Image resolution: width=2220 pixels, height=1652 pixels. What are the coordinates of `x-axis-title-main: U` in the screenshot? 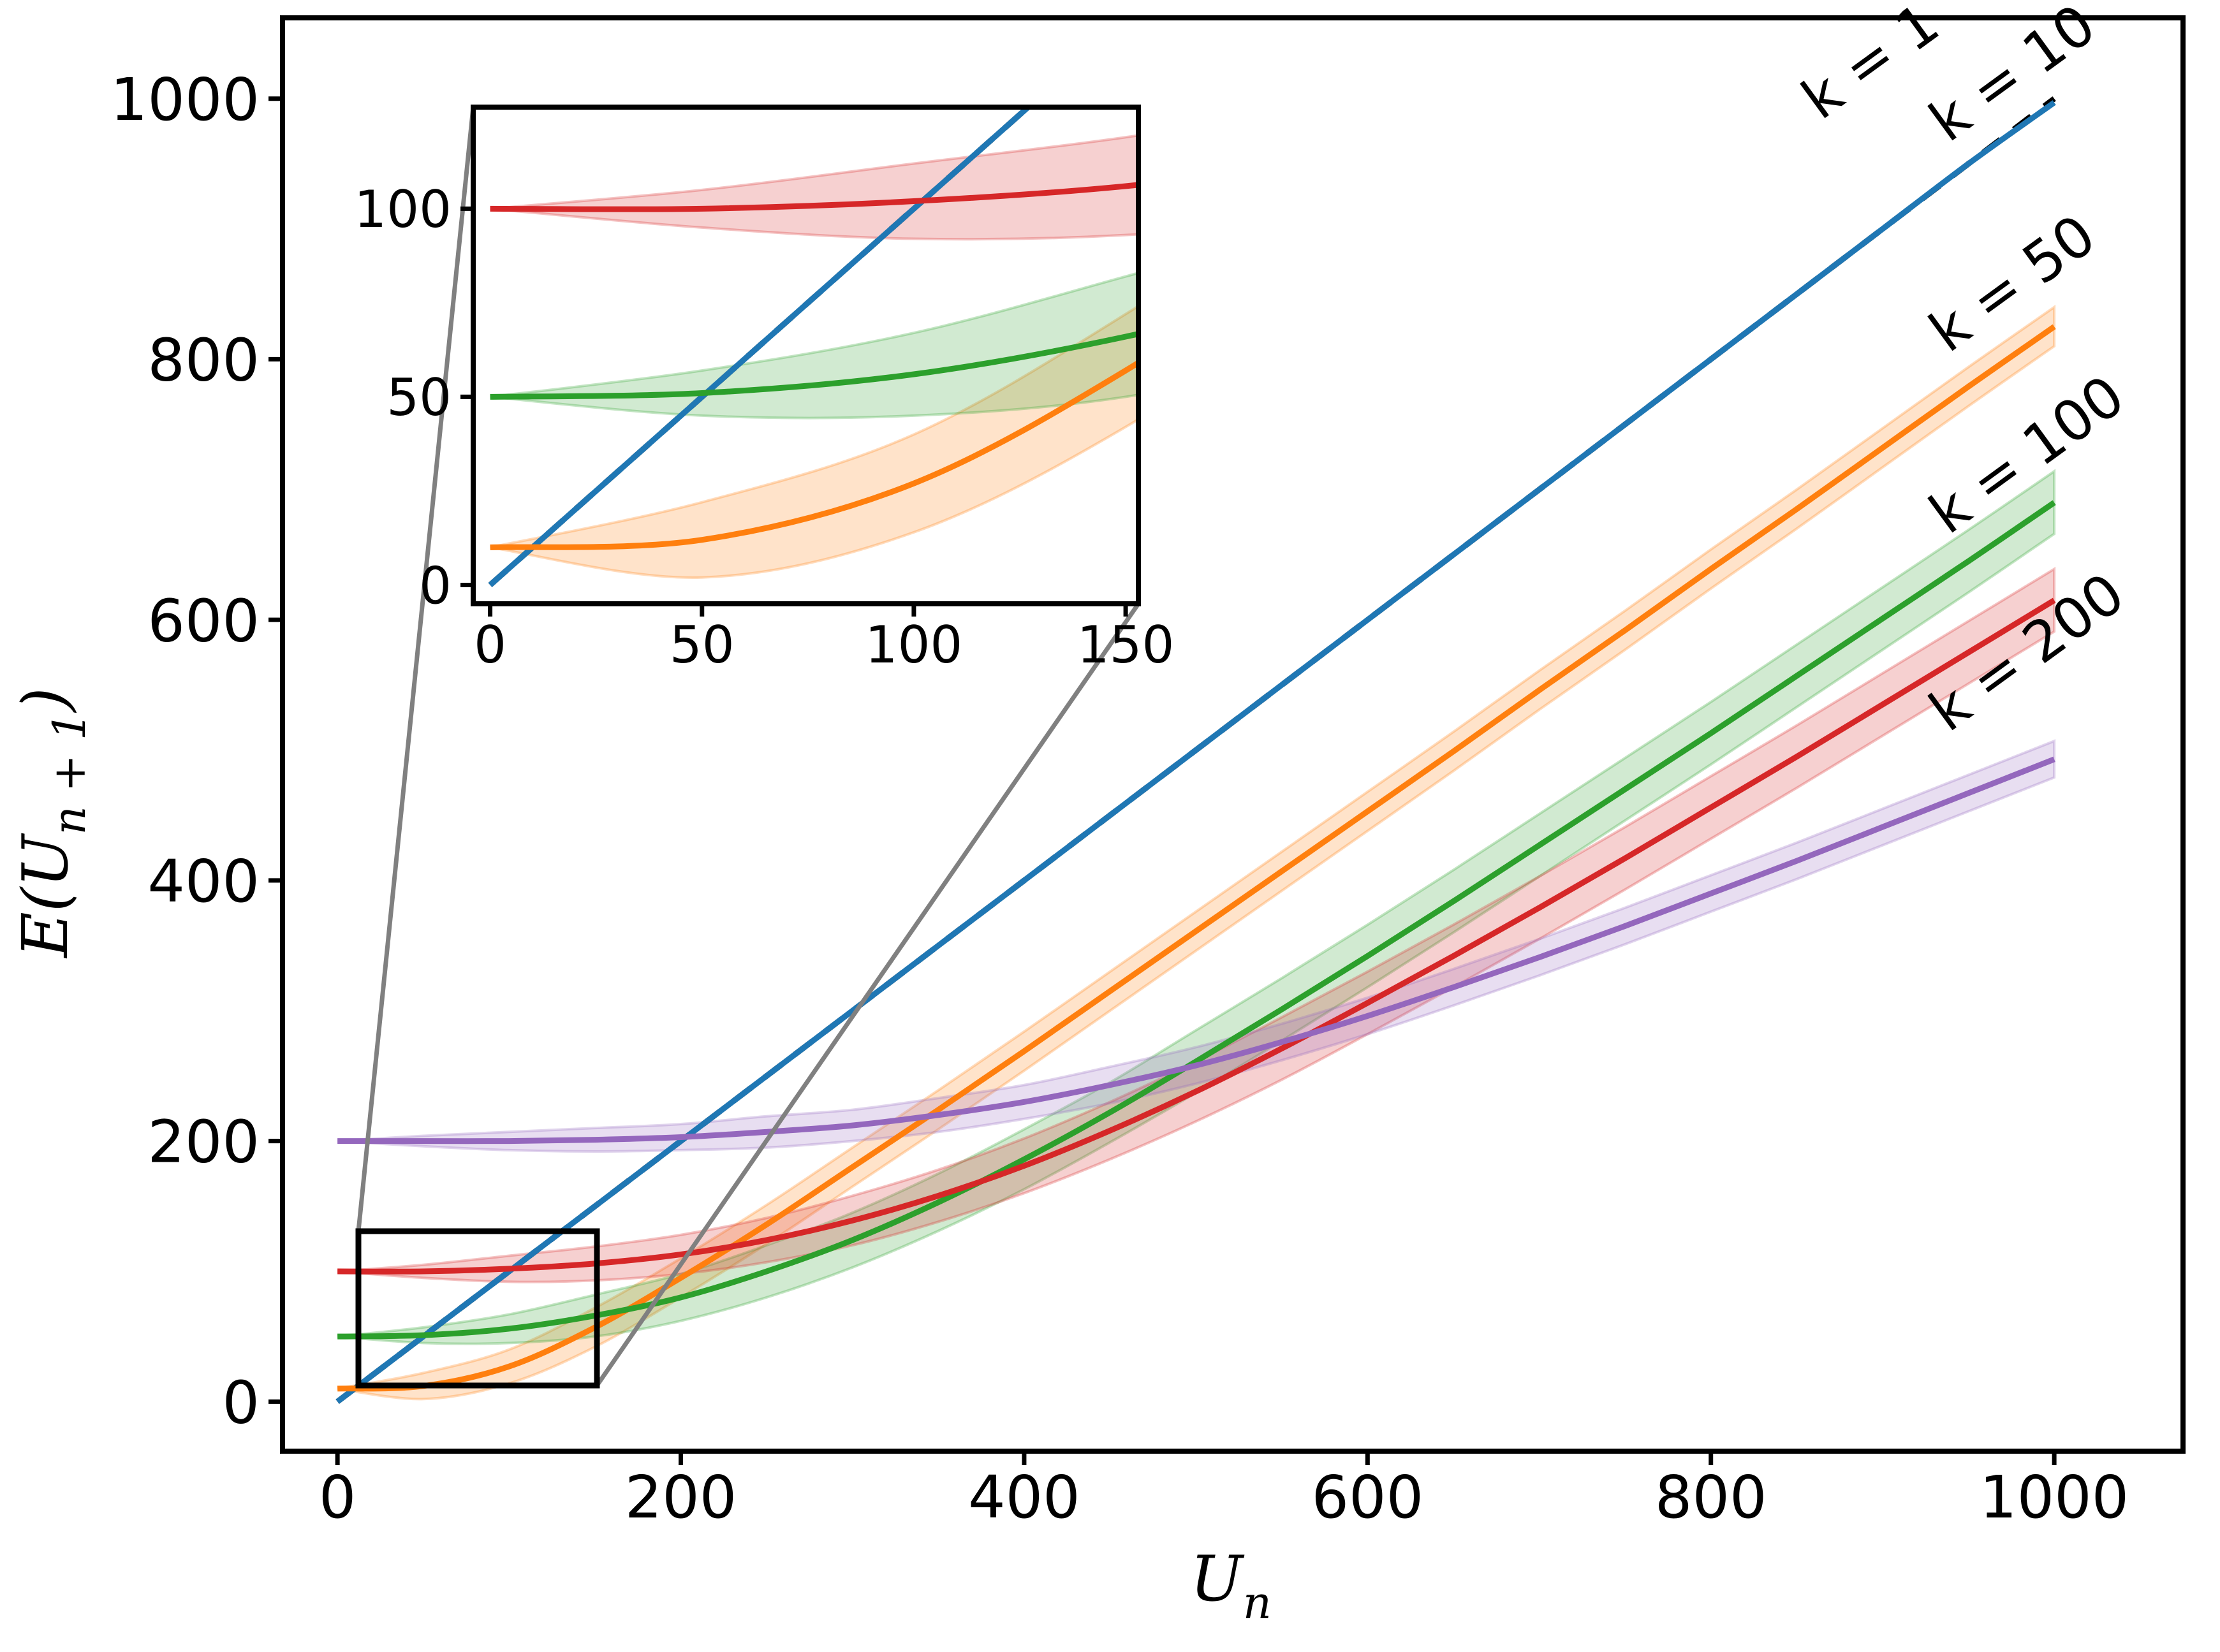 It's located at (1217, 1580).